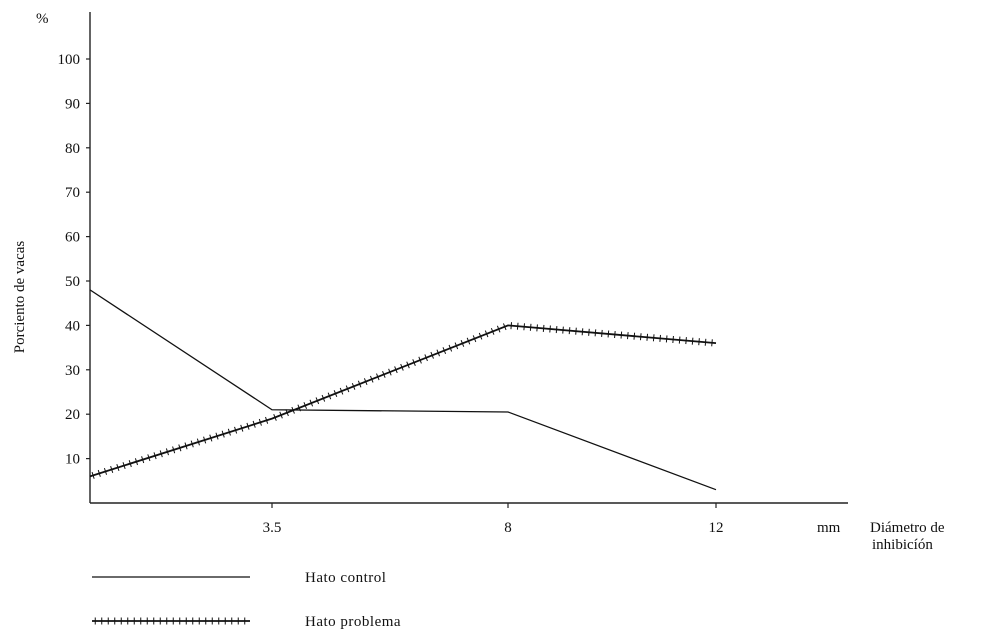 This screenshot has width=999, height=635. I want to click on y-tick-label: 70, so click(72, 193).